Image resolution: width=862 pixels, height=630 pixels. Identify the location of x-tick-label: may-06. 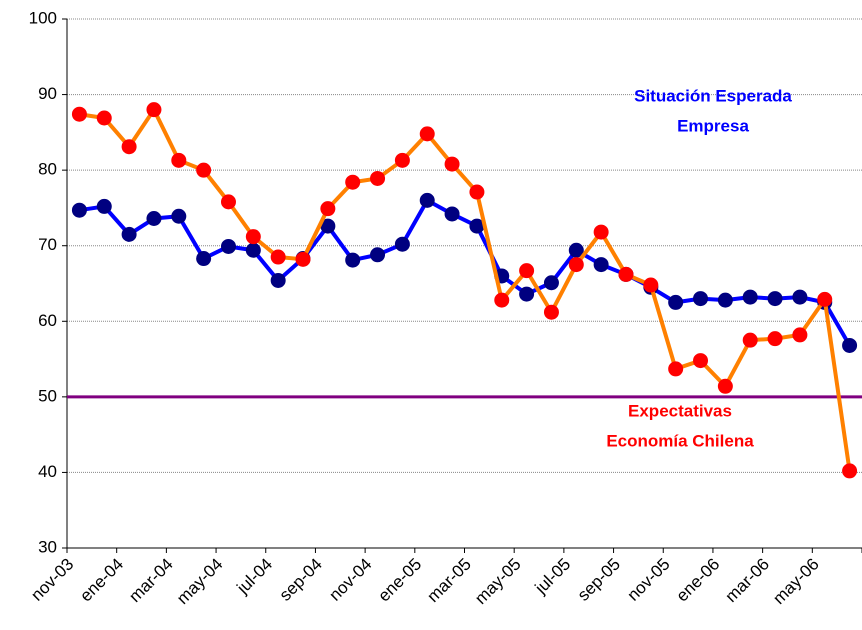
(796, 582).